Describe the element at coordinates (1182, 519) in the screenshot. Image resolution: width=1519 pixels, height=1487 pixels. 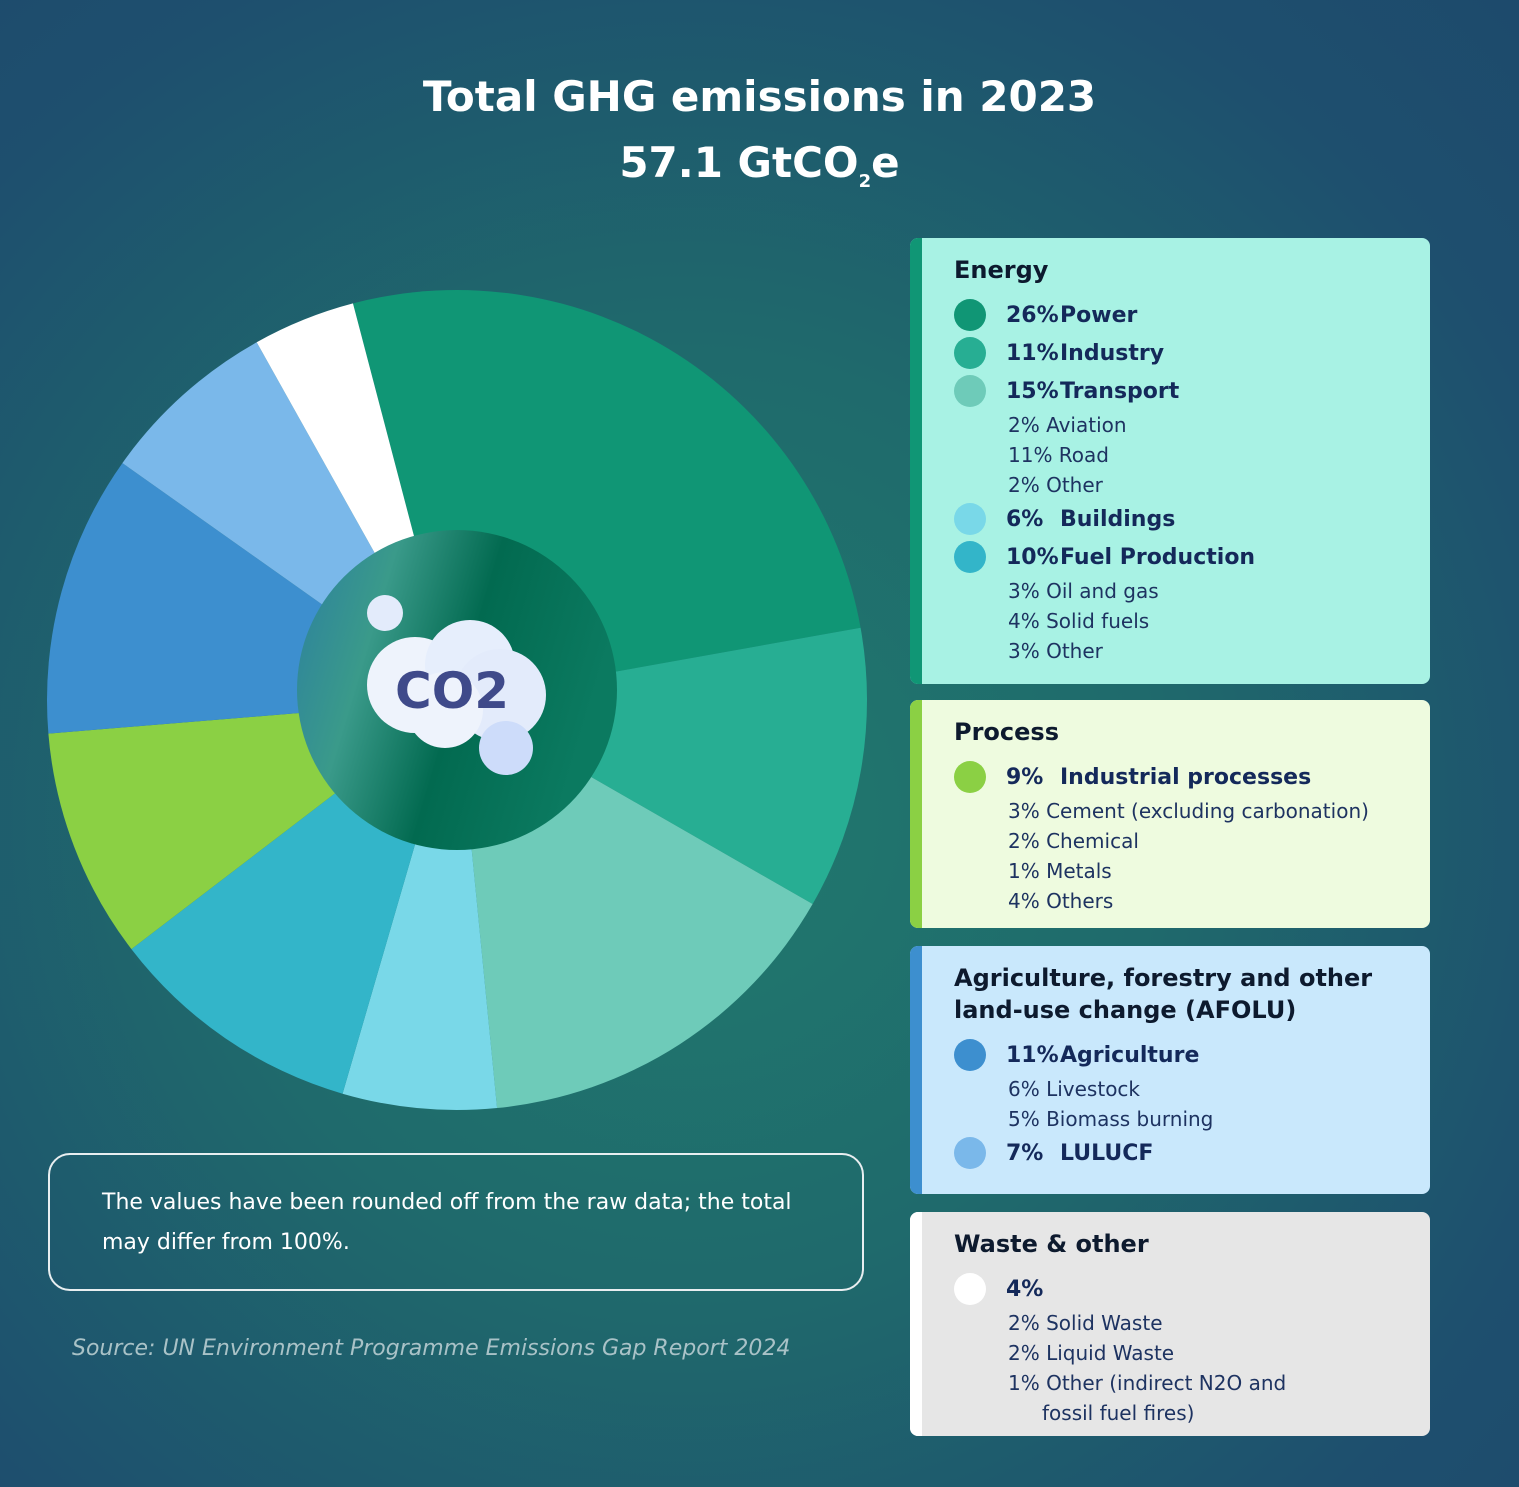
I see `legend-item: 6% Buildings` at that location.